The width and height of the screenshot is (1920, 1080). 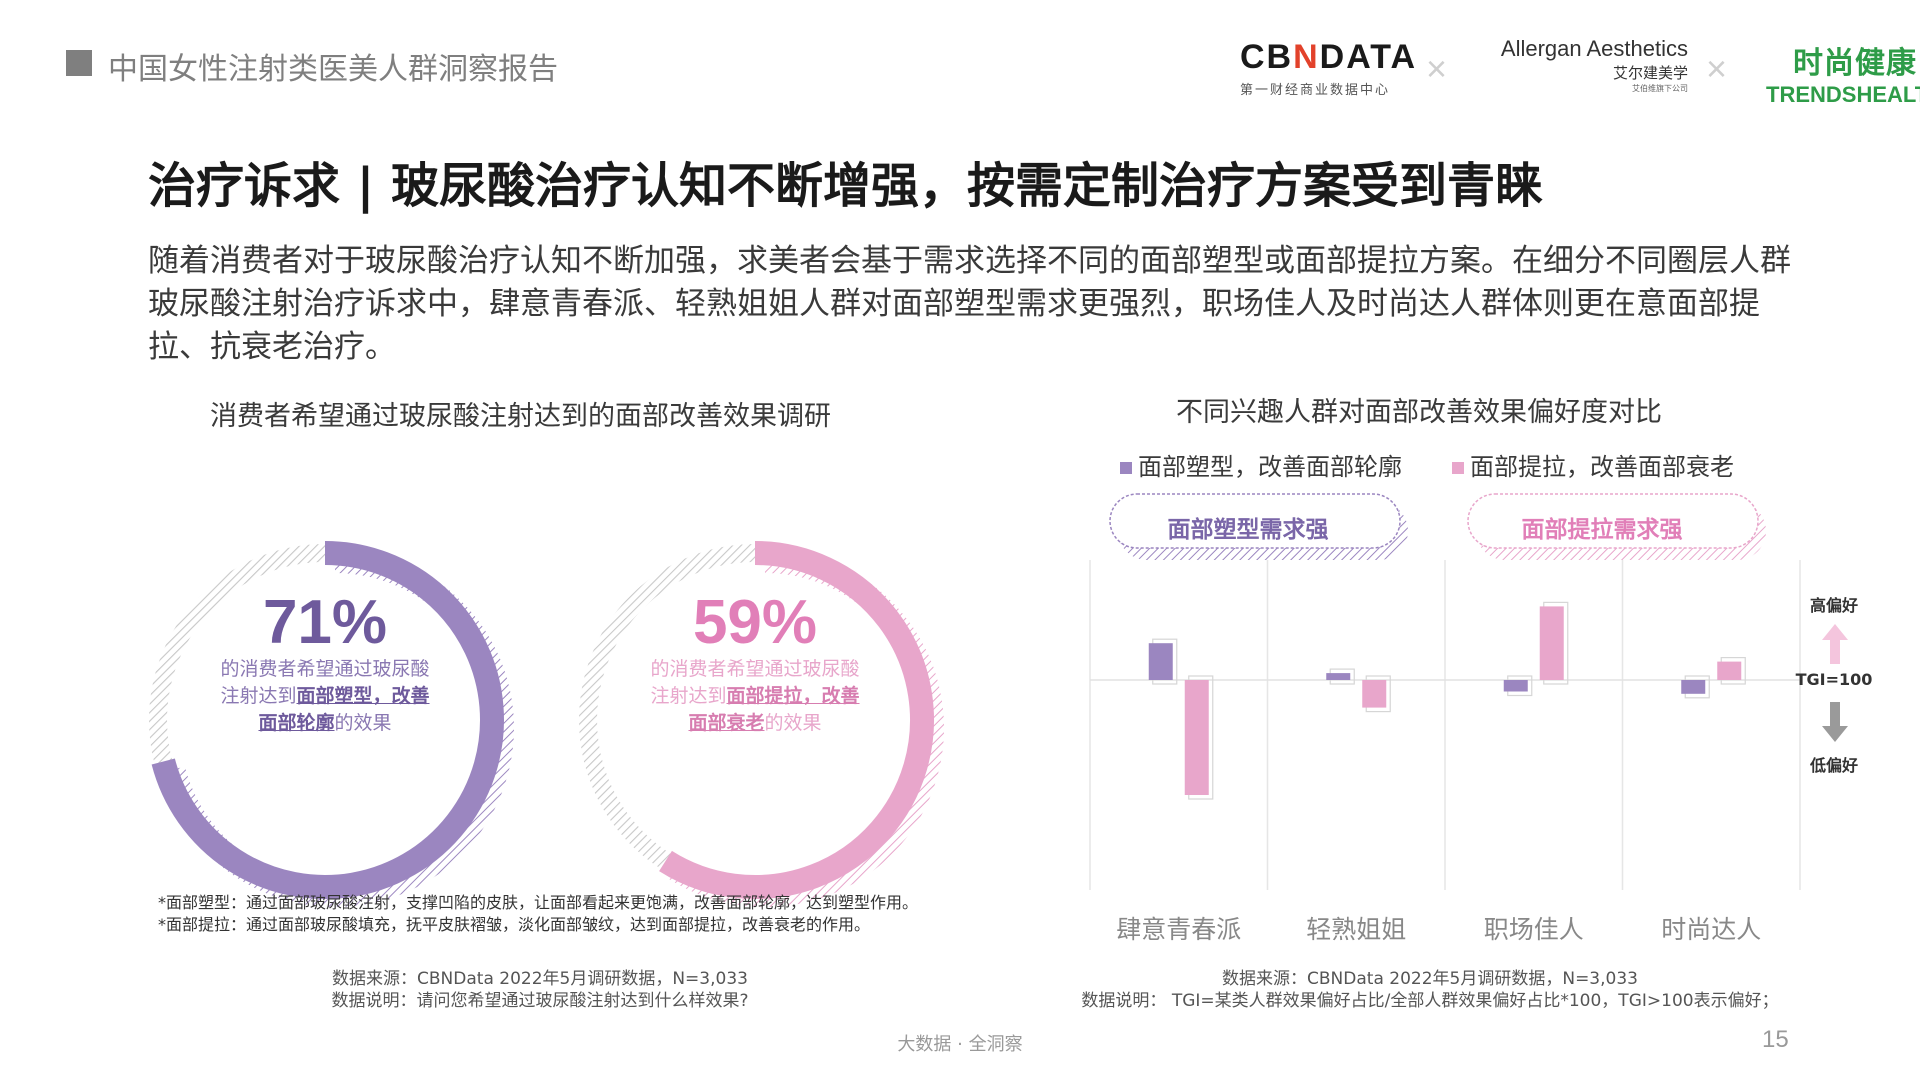 I want to click on allergan-logo: Allergan Aesthetics 艾尔建美学 艾伯维旗下公司, so click(x=1594, y=64).